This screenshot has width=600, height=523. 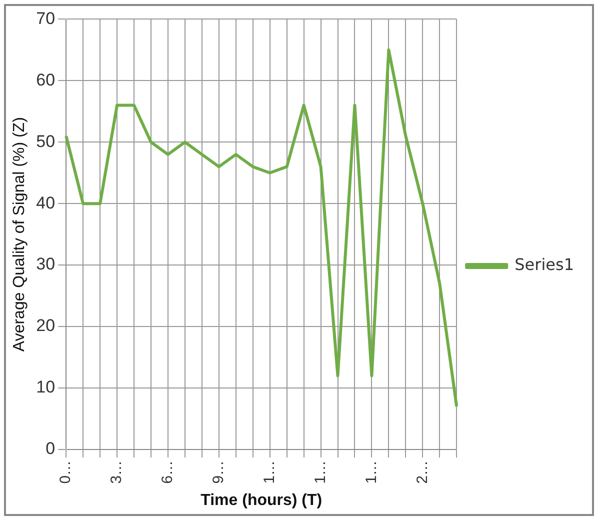 I want to click on y-tick-label: 30, so click(x=46, y=264).